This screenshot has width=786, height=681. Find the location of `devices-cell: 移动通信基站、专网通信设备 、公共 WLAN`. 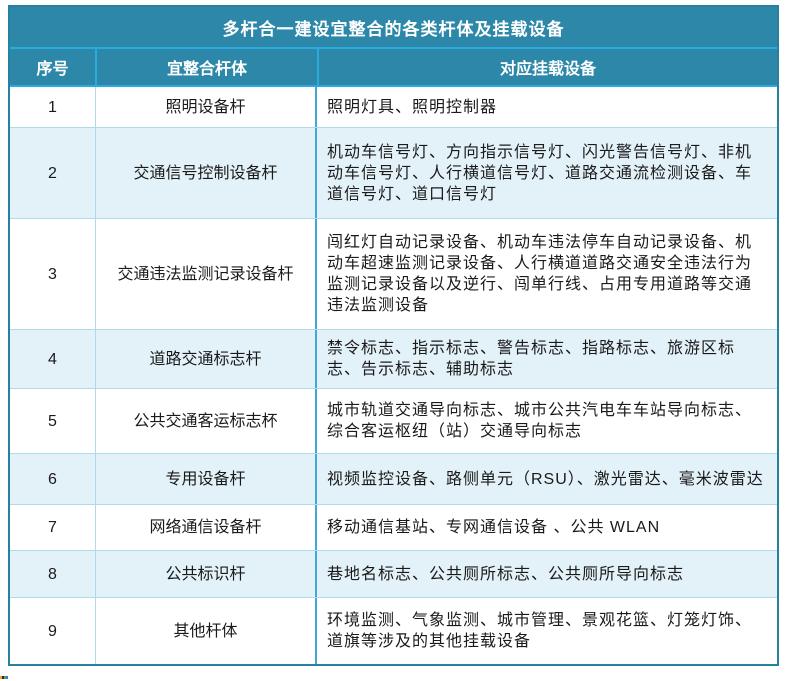

devices-cell: 移动通信基站、专网通信设备 、公共 WLAN is located at coordinates (494, 527).